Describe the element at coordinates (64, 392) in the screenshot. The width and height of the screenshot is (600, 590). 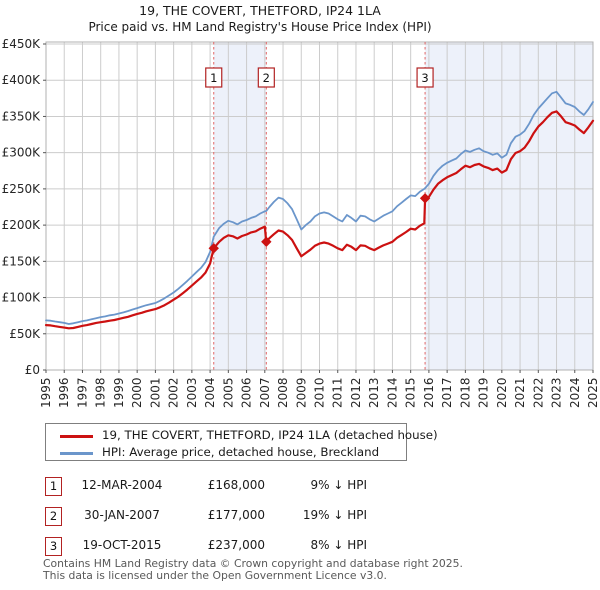
I see `x-tick-label: 1996` at that location.